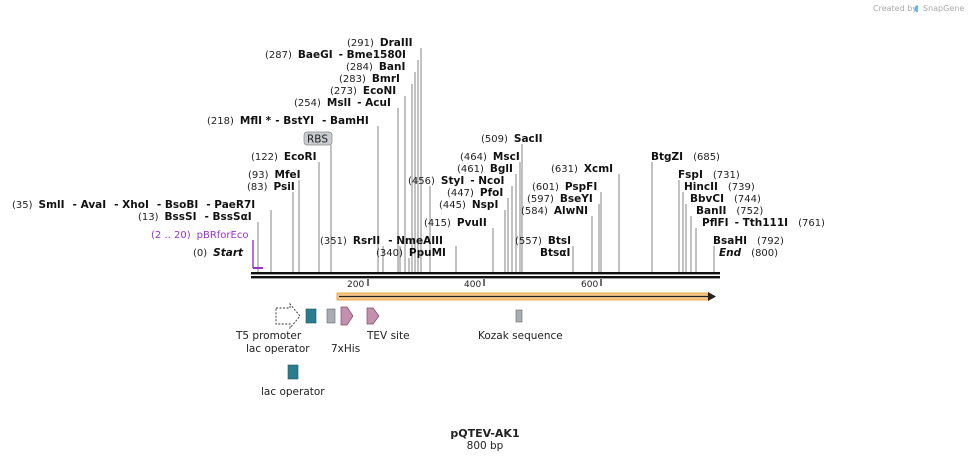  What do you see at coordinates (520, 336) in the screenshot?
I see `kozak-label: Kozak sequence` at bounding box center [520, 336].